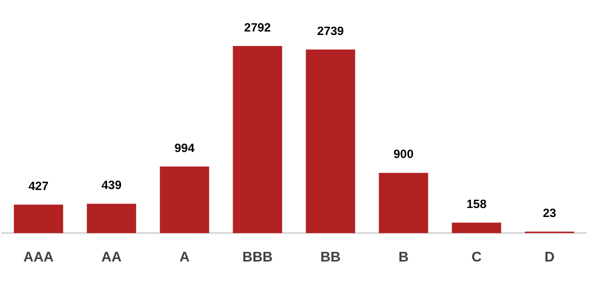 This screenshot has height=304, width=592. Describe the element at coordinates (111, 256) in the screenshot. I see `x-tick-label: AA` at that location.